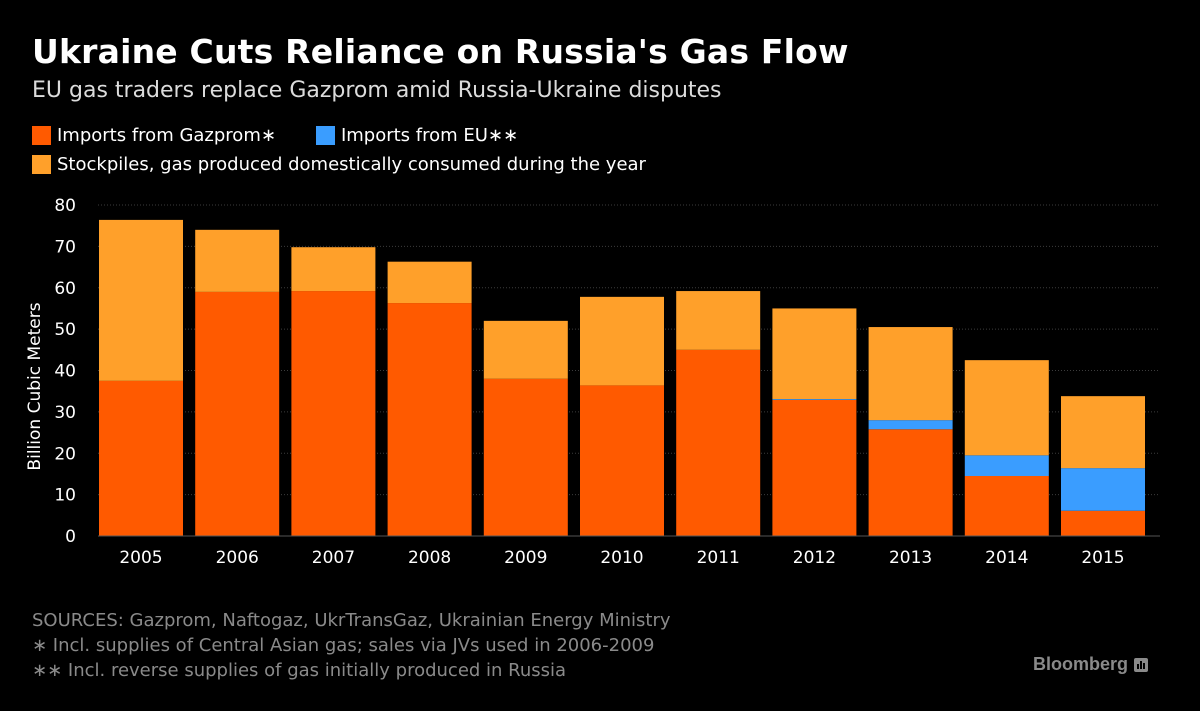 The image size is (1200, 711). Describe the element at coordinates (1102, 558) in the screenshot. I see `x-tick-label: 2015` at that location.